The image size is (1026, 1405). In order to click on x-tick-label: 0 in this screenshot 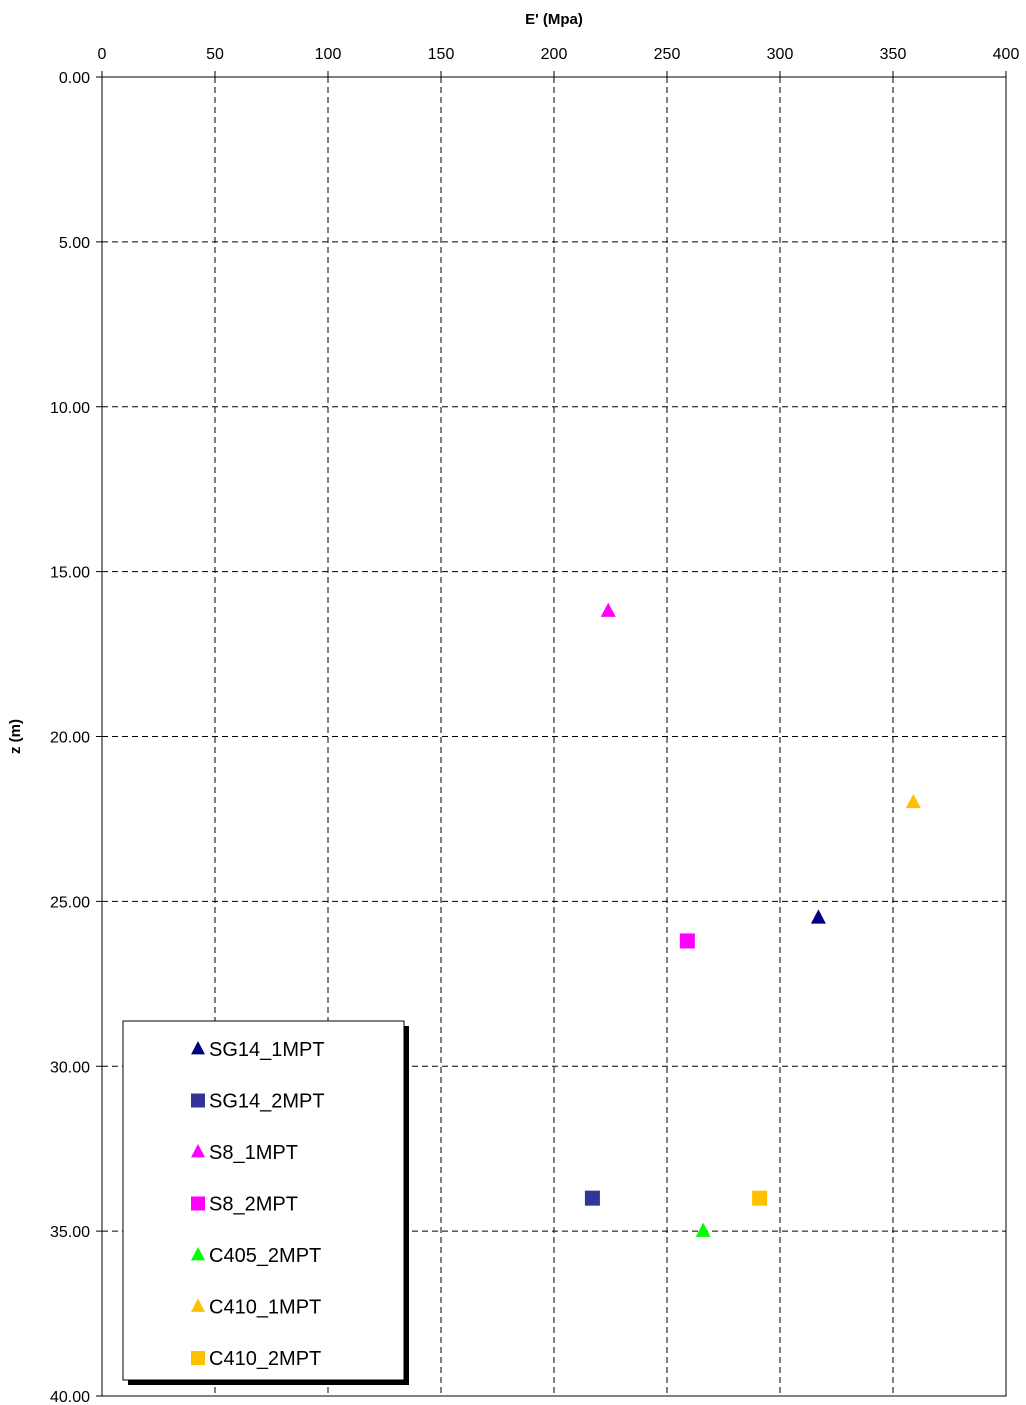, I will do `click(102, 54)`.